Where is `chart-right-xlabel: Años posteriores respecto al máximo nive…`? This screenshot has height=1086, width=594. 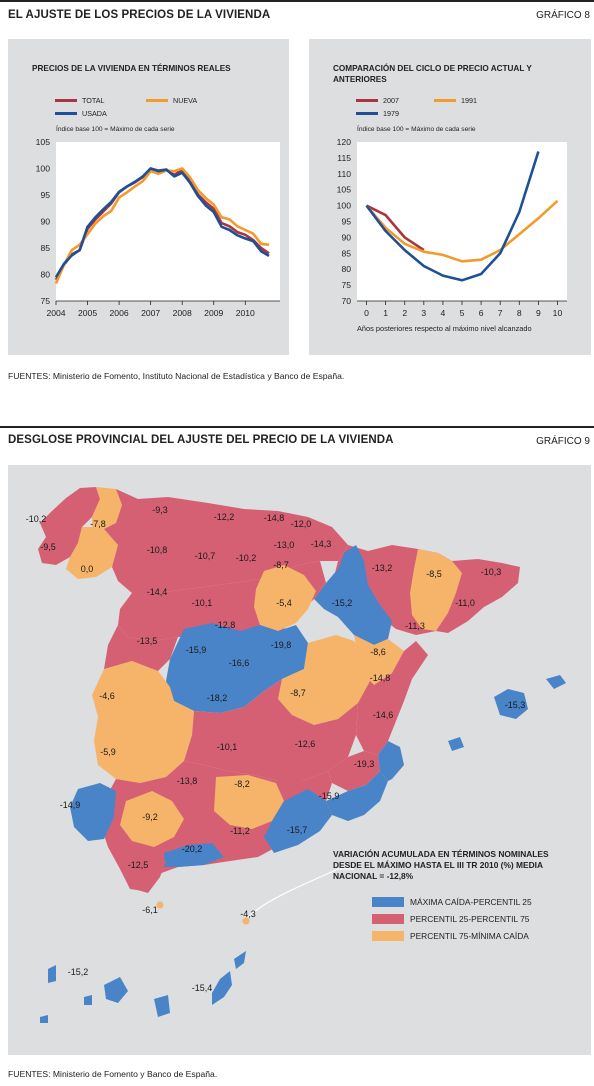 chart-right-xlabel: Años posteriores respecto al máximo nive… is located at coordinates (444, 328).